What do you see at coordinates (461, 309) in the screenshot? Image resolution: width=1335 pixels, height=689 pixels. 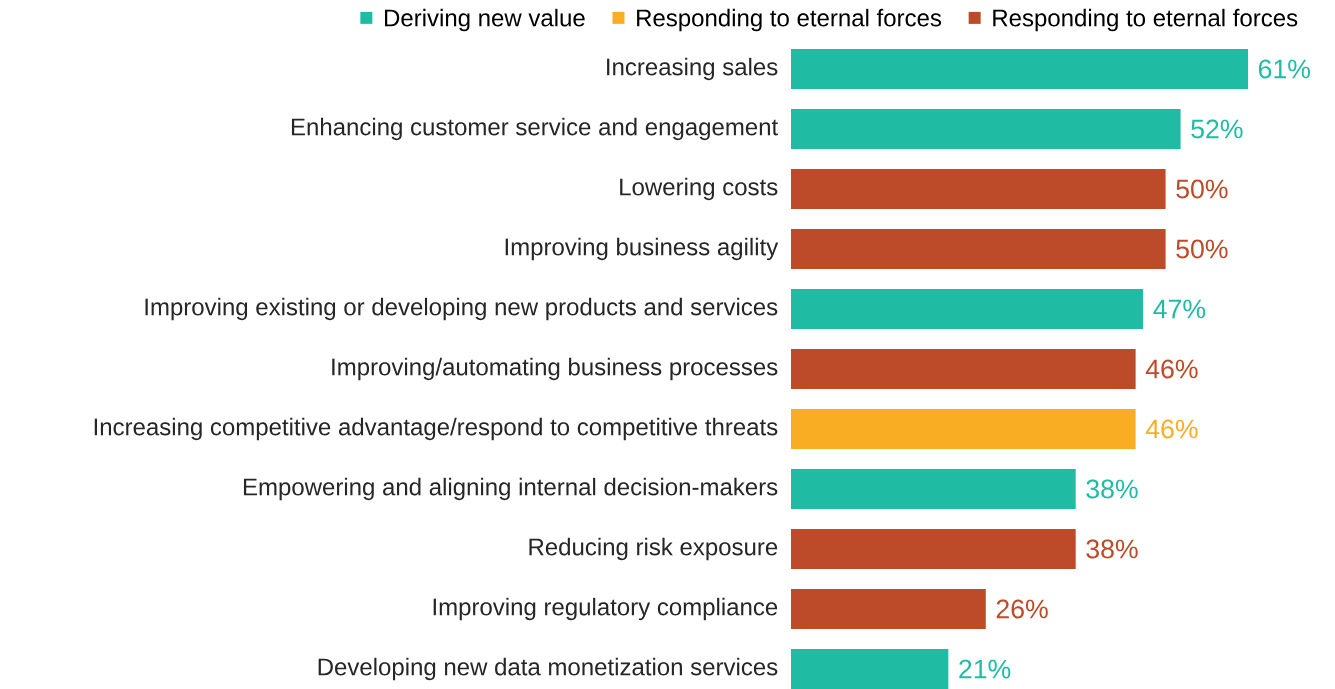 I see `y-tick-label: Improving existing or developing new products and services` at bounding box center [461, 309].